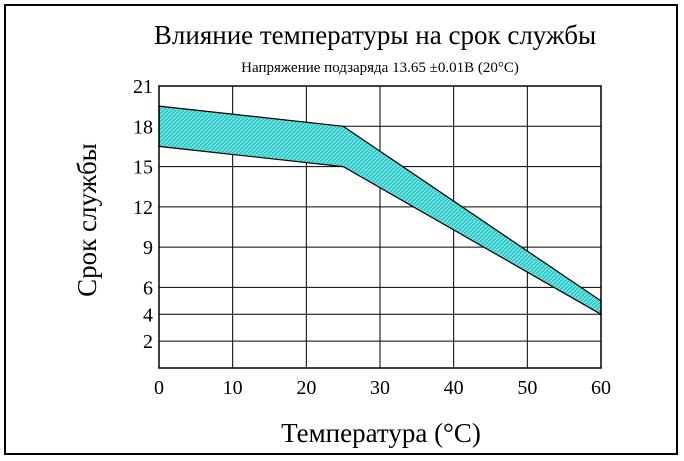 The width and height of the screenshot is (684, 461). What do you see at coordinates (454, 388) in the screenshot?
I see `x-tick-label-40: 40` at bounding box center [454, 388].